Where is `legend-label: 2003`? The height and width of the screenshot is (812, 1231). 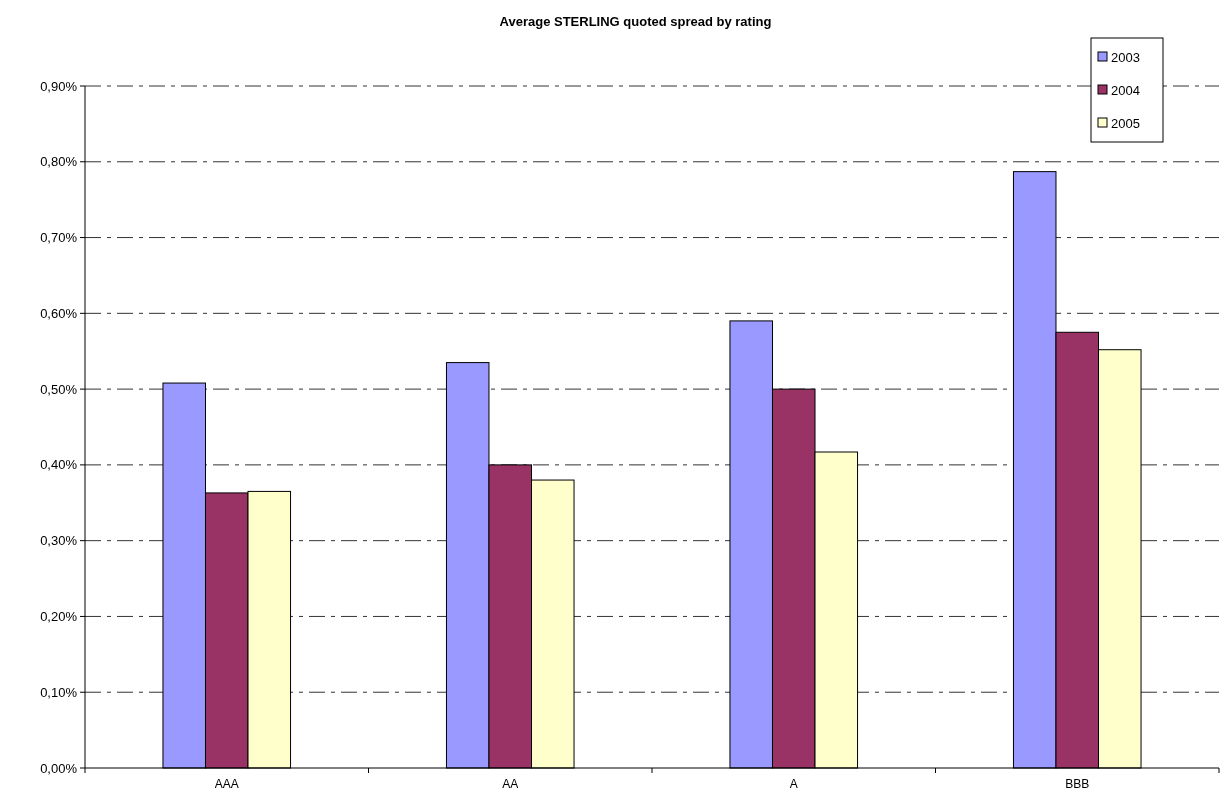
legend-label: 2003 is located at coordinates (1125, 57).